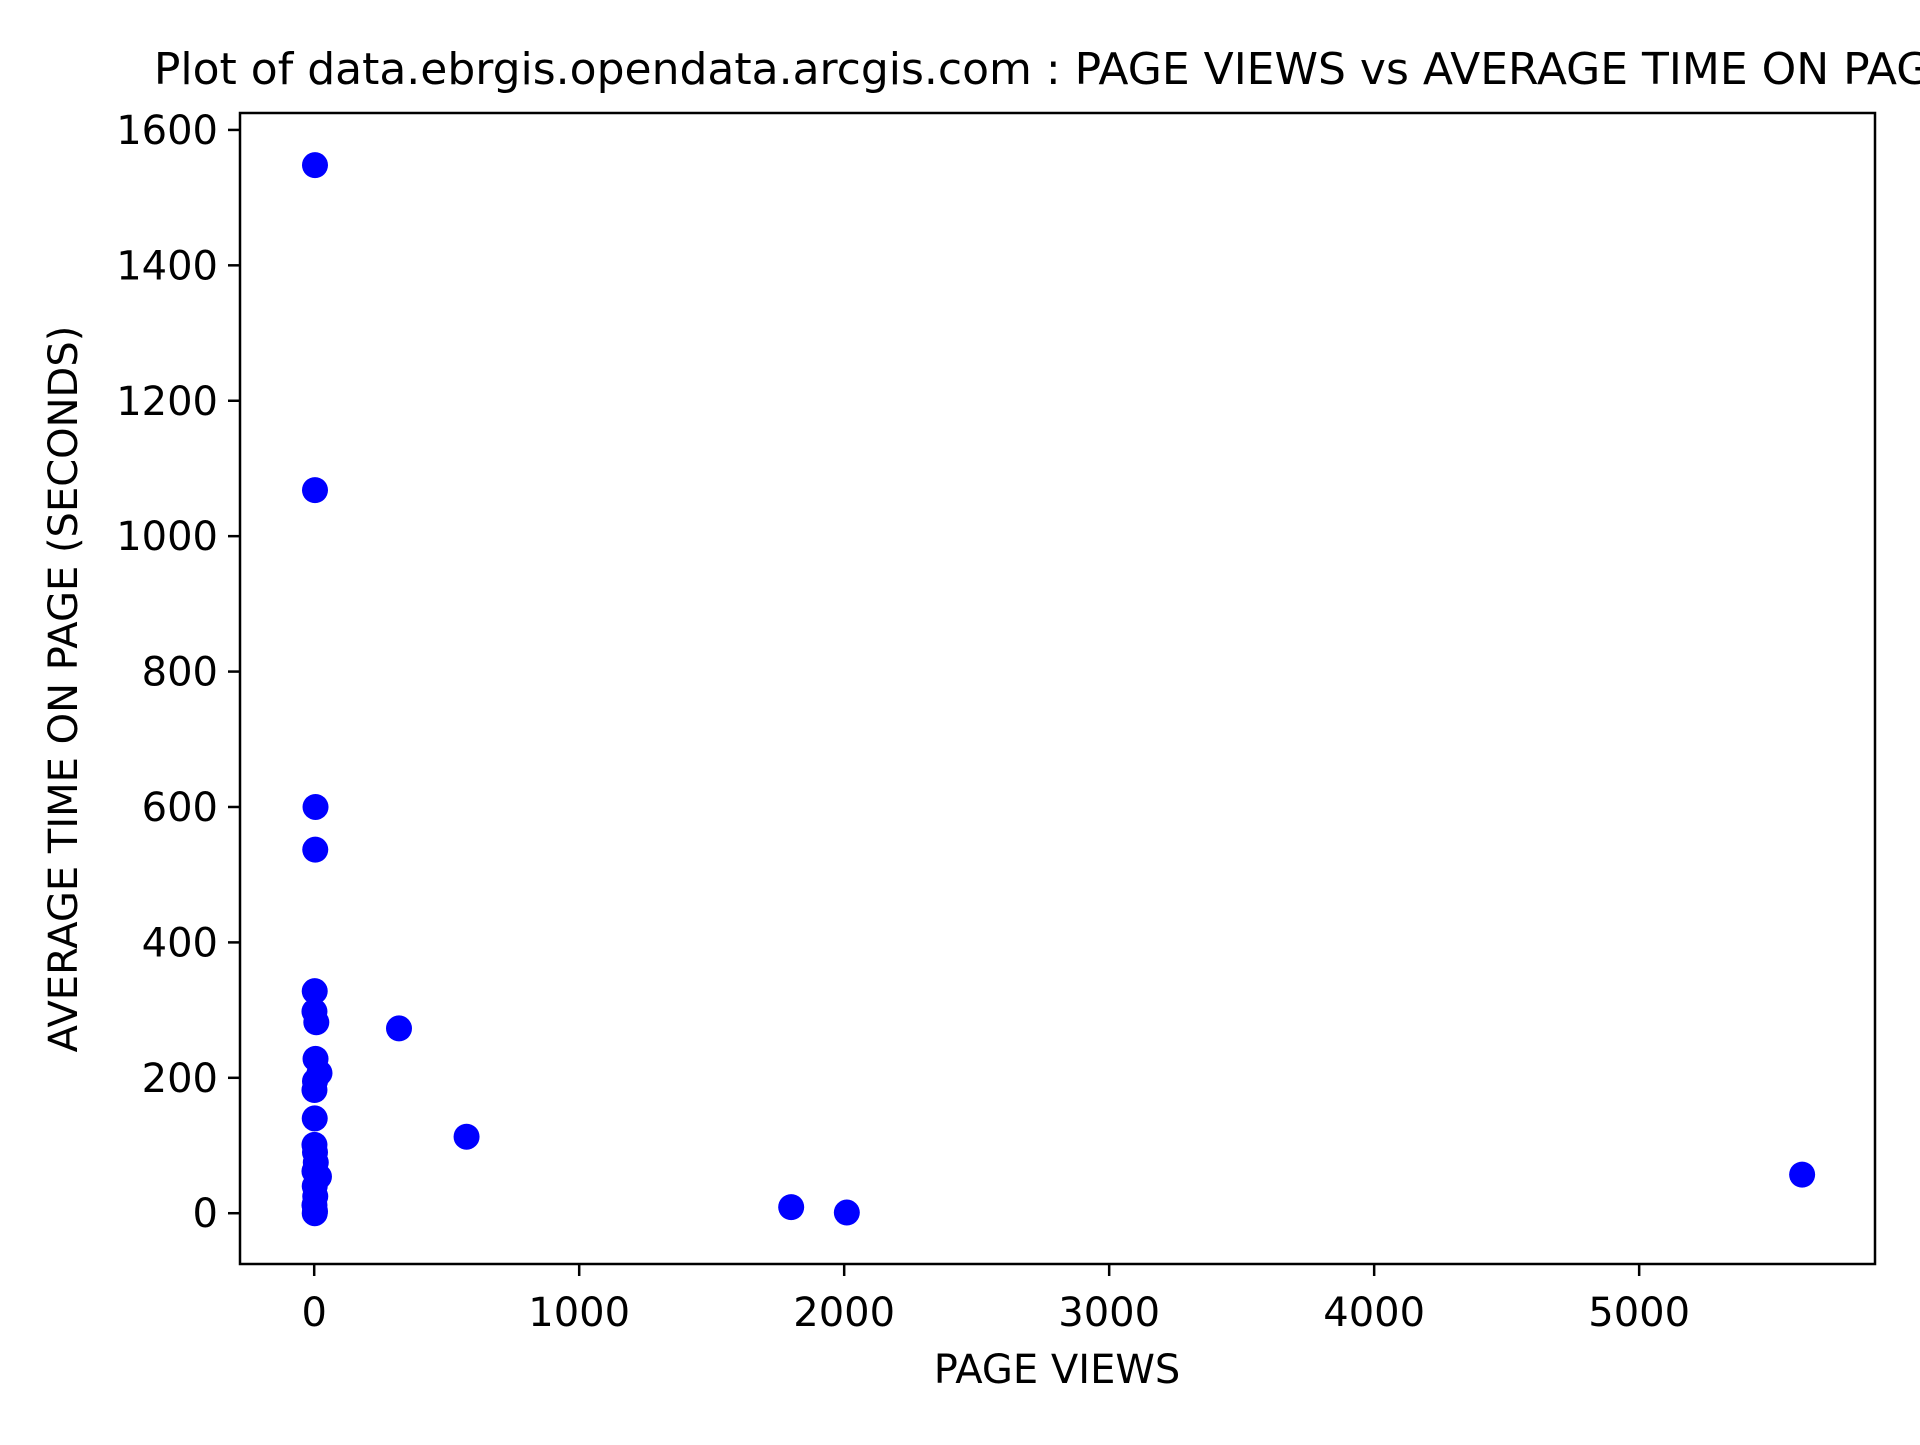 Image resolution: width=1920 pixels, height=1445 pixels. I want to click on x-tick-label: 5000, so click(1639, 1313).